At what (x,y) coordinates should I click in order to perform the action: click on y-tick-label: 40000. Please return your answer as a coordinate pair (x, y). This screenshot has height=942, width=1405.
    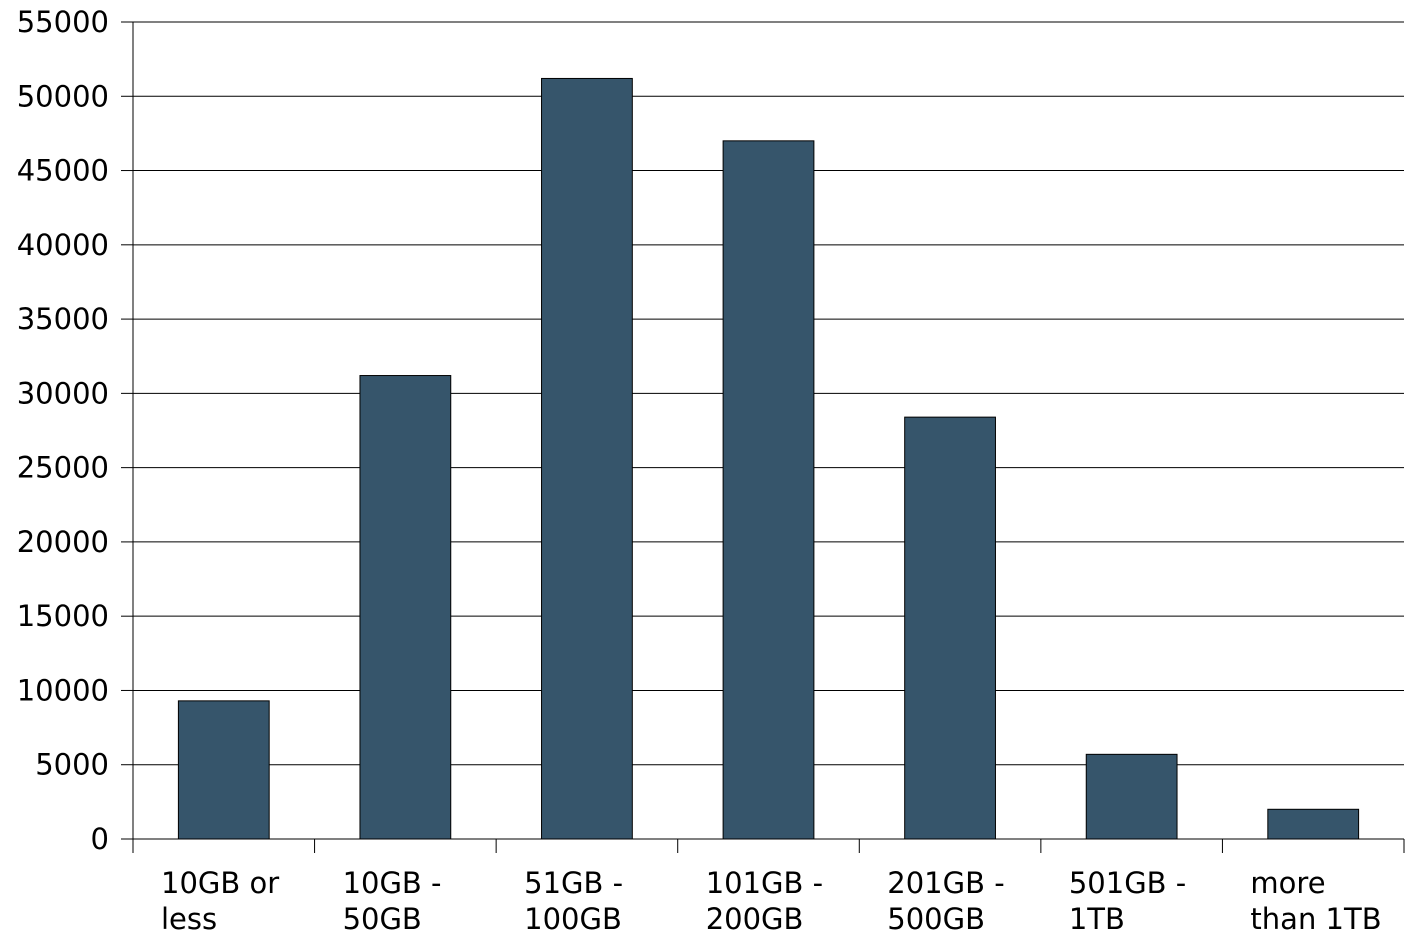
    Looking at the image, I should click on (63, 245).